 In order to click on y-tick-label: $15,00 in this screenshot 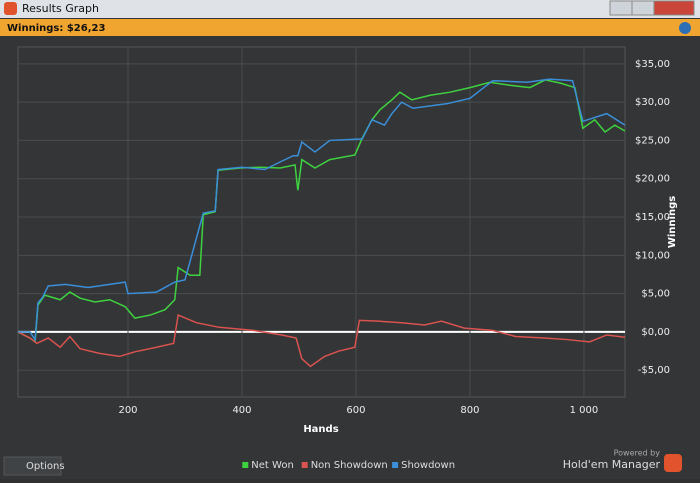, I will do `click(652, 217)`.